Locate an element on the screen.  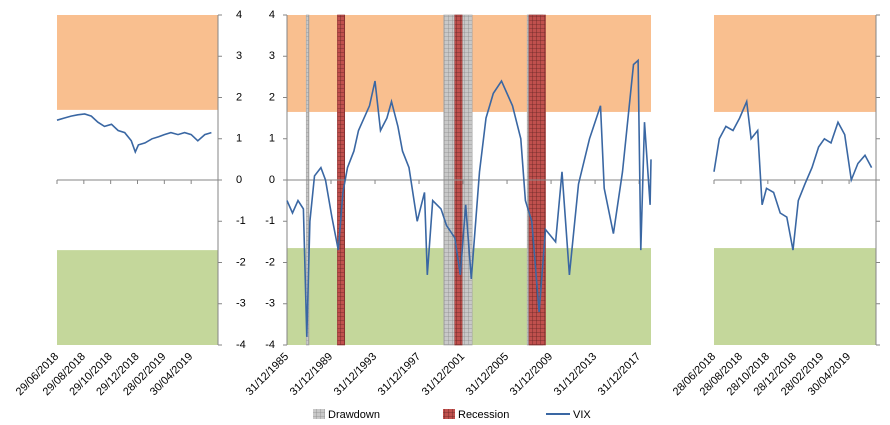
x-tick-label: 31/12/1985 is located at coordinates (267, 374).